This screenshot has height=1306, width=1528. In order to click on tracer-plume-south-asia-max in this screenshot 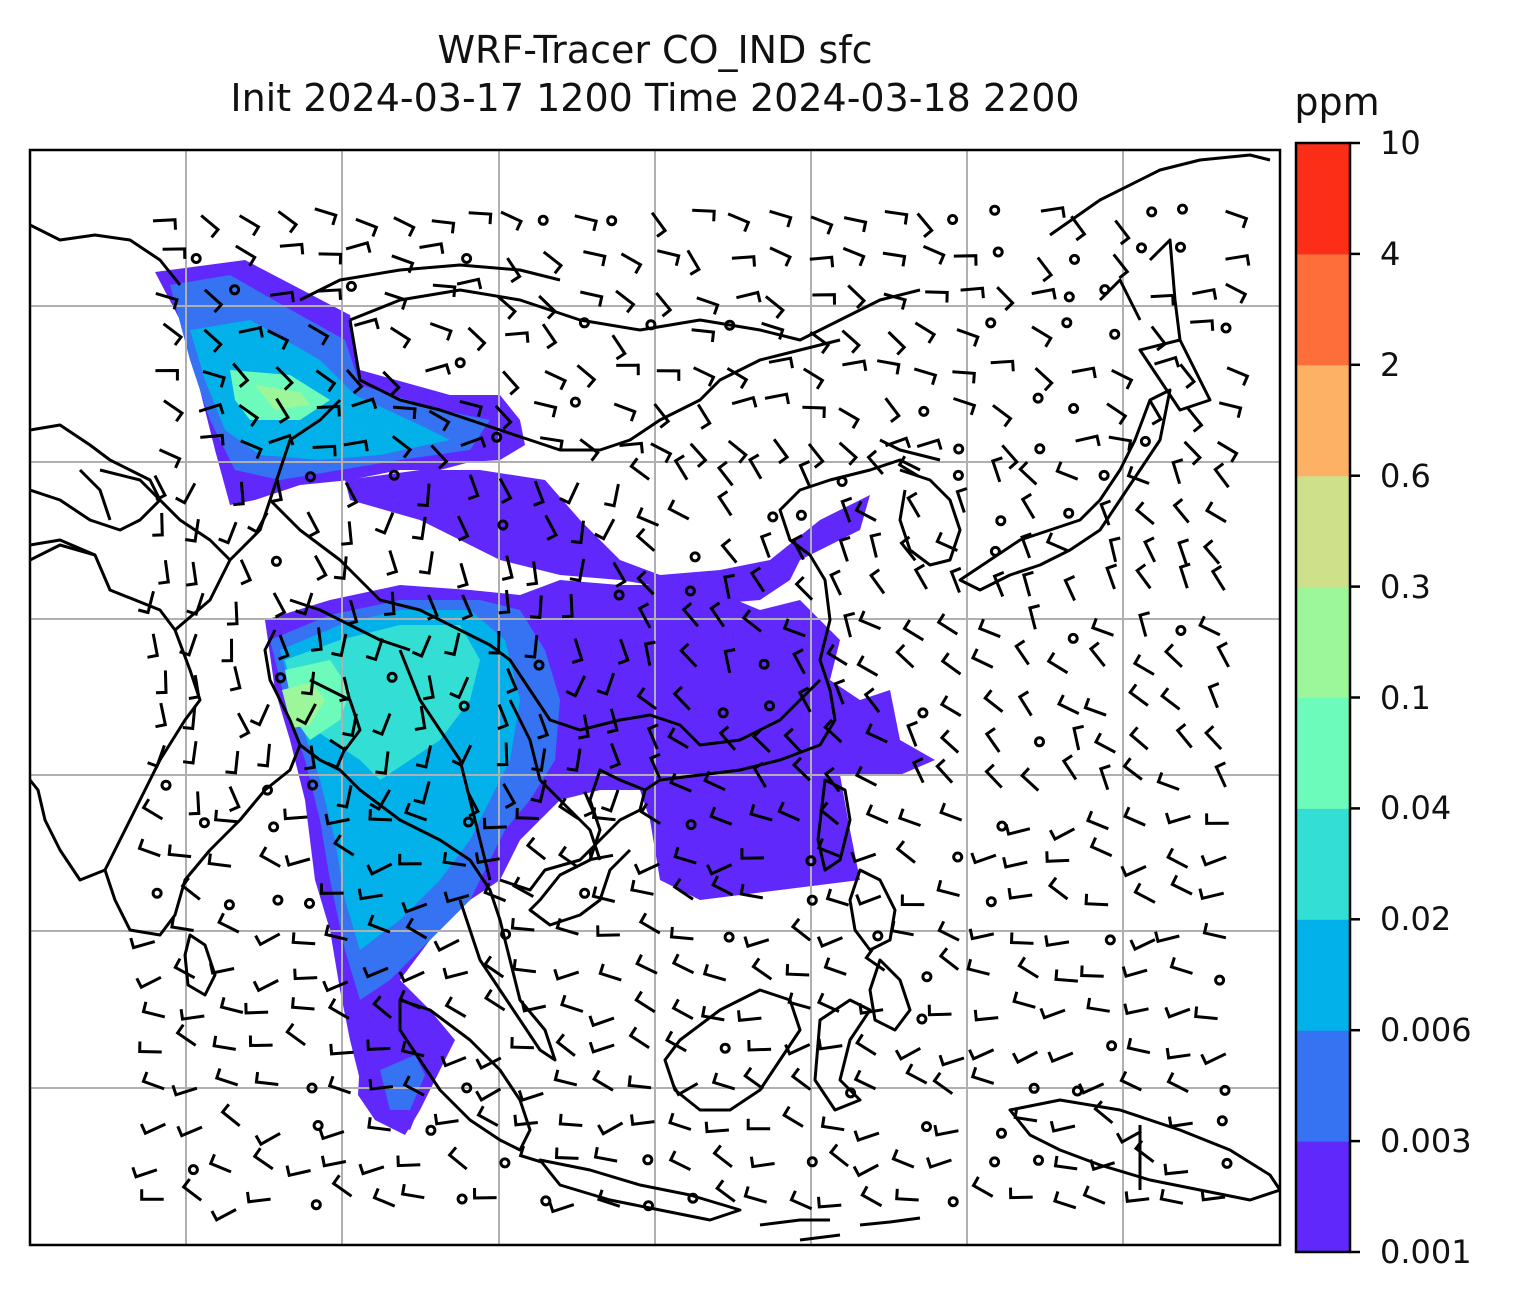, I will do `click(303, 705)`.